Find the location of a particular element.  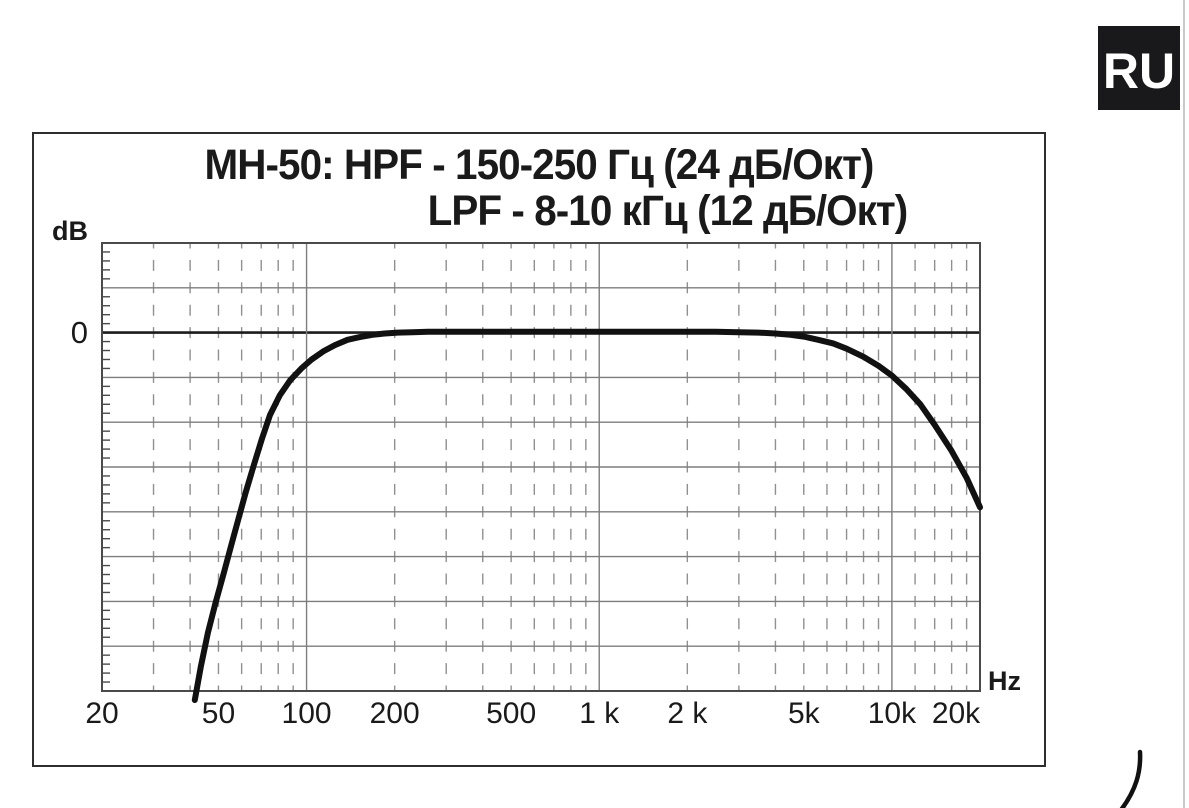

x-axis-unit-label: Hz is located at coordinates (1004, 681).